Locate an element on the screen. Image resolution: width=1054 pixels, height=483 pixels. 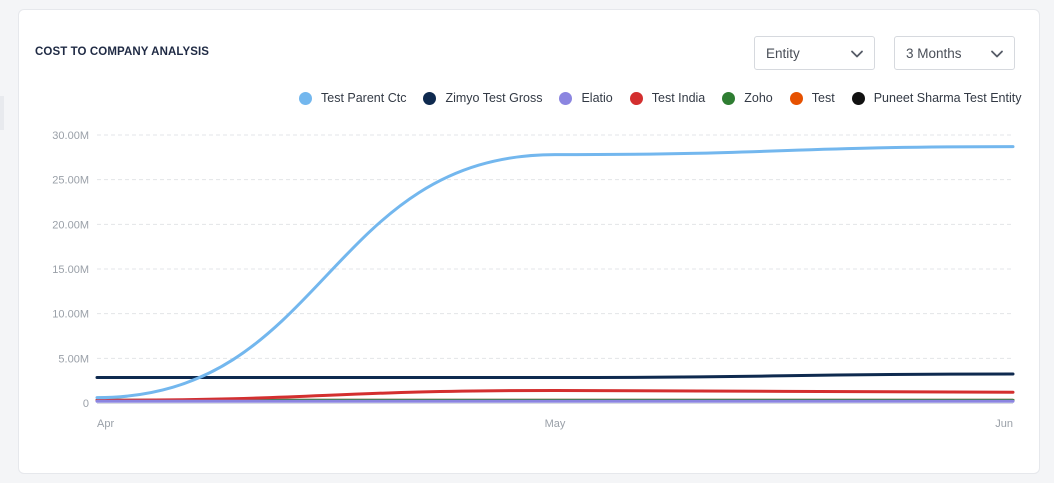
legend-item-zimyo-test-gross: Zimyo Test Gross is located at coordinates (482, 98).